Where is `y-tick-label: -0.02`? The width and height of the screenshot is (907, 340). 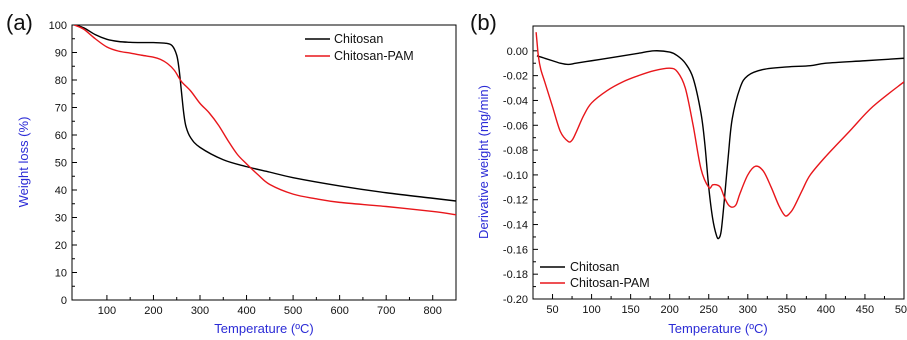 y-tick-label: -0.02 is located at coordinates (515, 77).